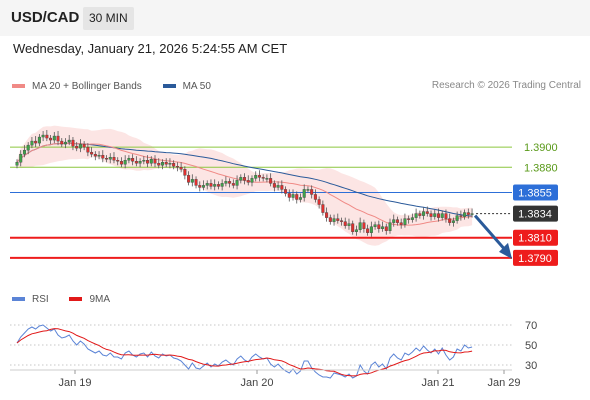 The height and width of the screenshot is (400, 590). Describe the element at coordinates (30, 299) in the screenshot. I see `legend-item-rsi: RSI` at that location.